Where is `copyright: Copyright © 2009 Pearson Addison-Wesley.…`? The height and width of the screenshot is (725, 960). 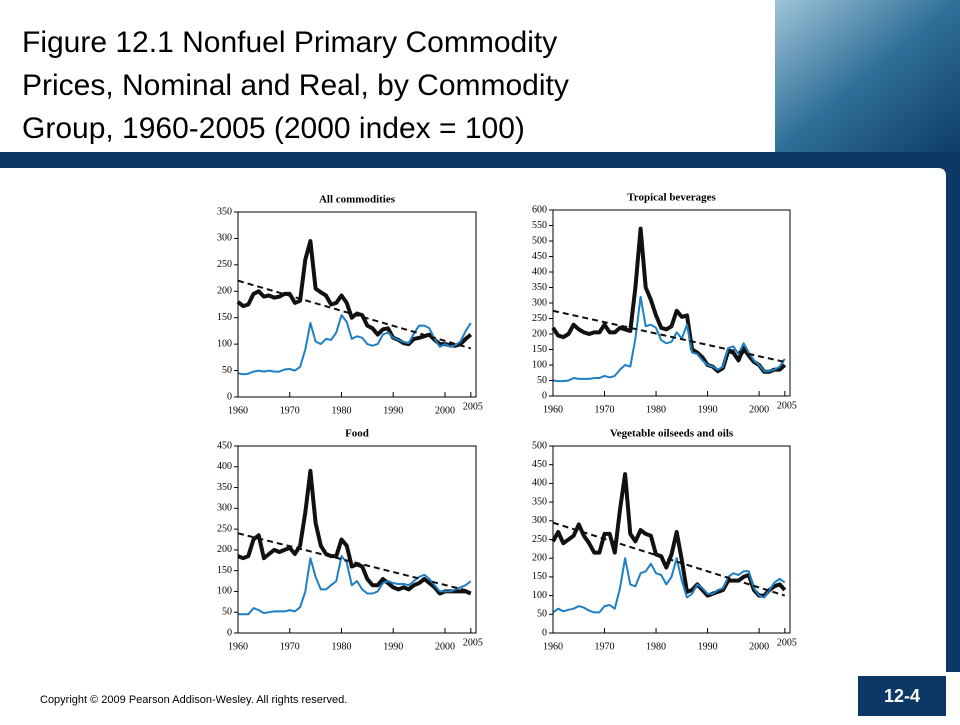 copyright: Copyright © 2009 Pearson Addison-Wesley.… is located at coordinates (193, 700).